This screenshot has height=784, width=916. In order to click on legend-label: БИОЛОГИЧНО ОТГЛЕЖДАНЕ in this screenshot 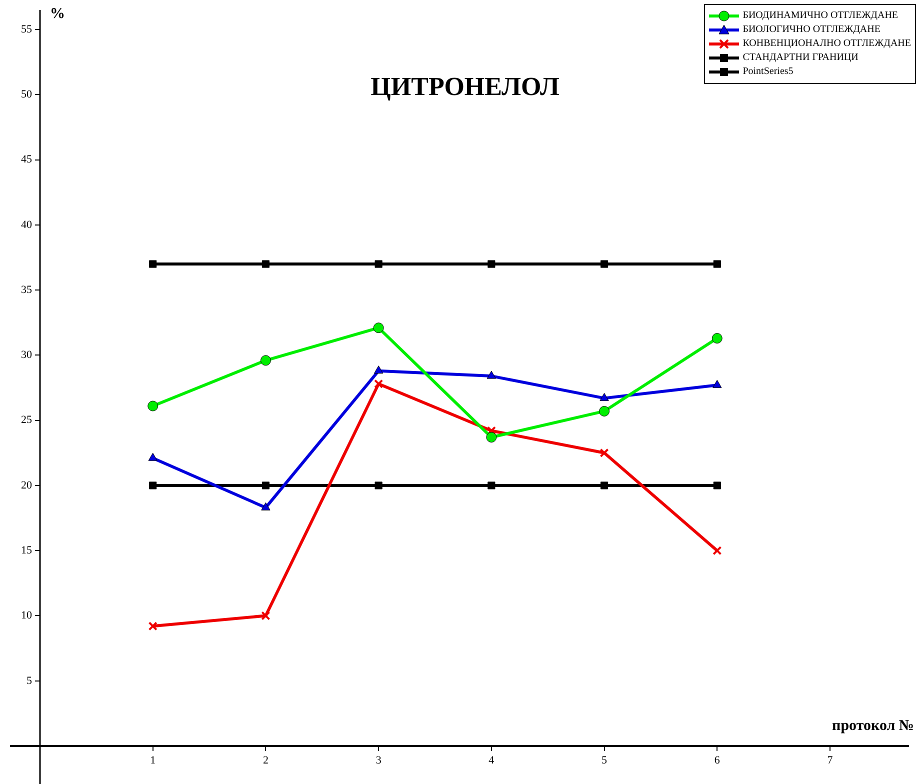, I will do `click(811, 30)`.